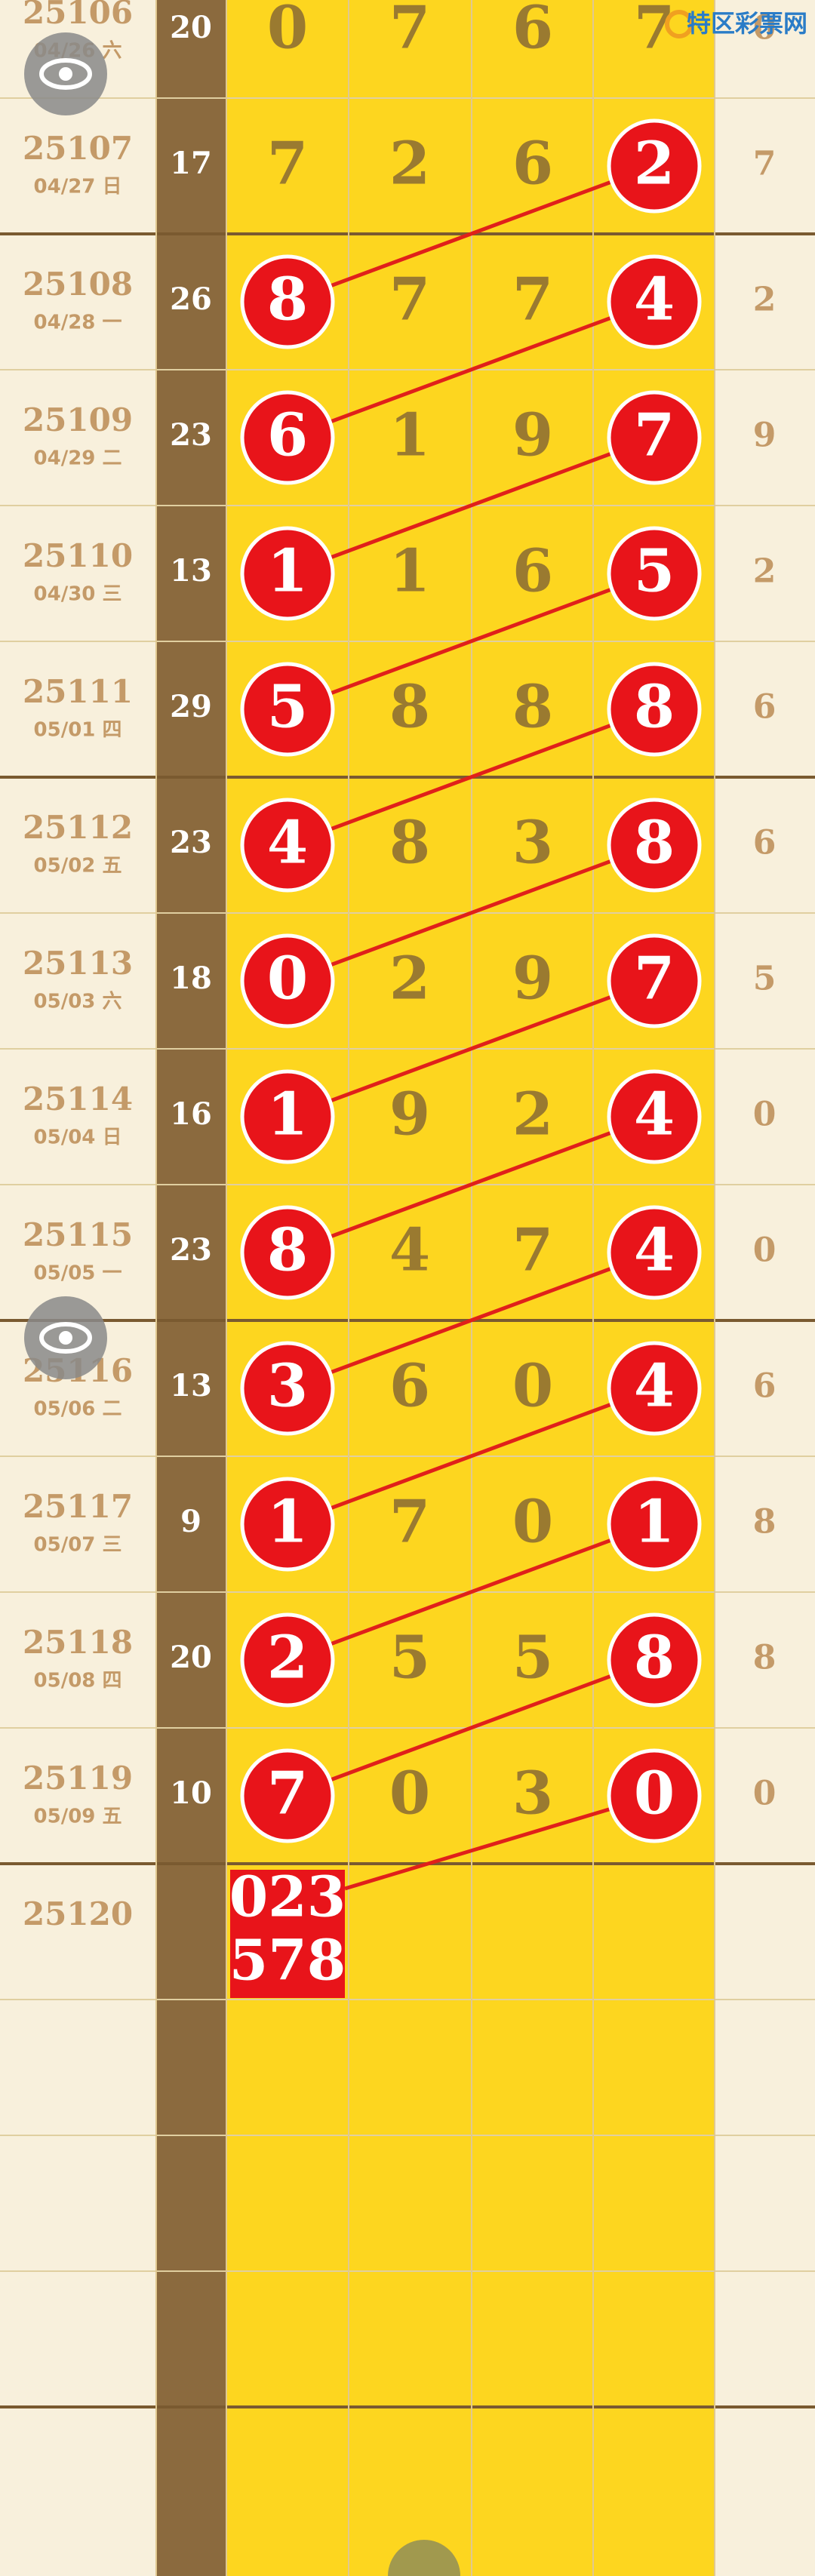 This screenshot has height=2576, width=815. What do you see at coordinates (78, 419) in the screenshot?
I see `issue-number: 25109` at bounding box center [78, 419].